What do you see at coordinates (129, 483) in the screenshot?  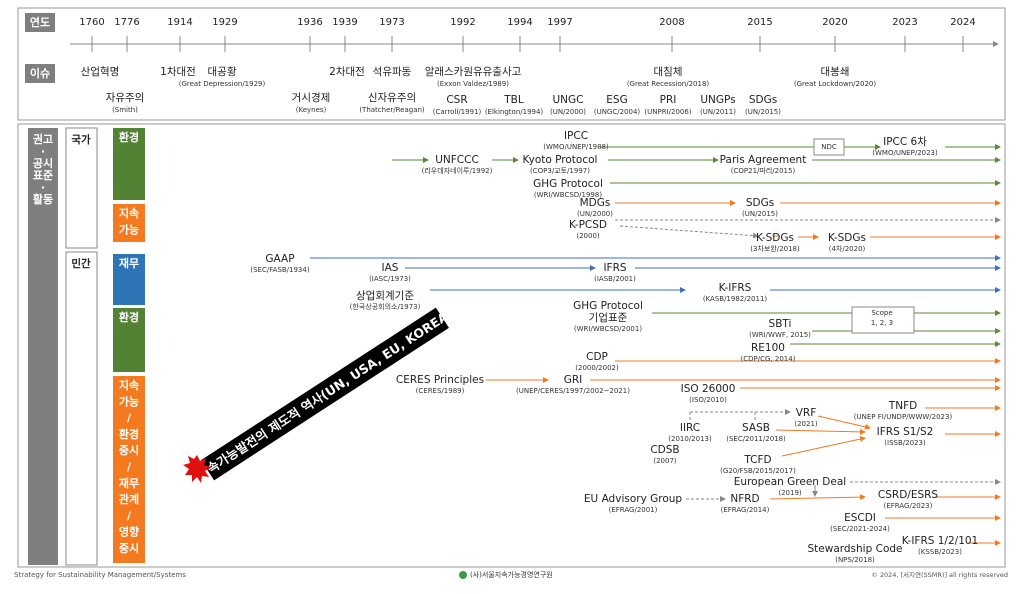 I see `category-label: 재무` at bounding box center [129, 483].